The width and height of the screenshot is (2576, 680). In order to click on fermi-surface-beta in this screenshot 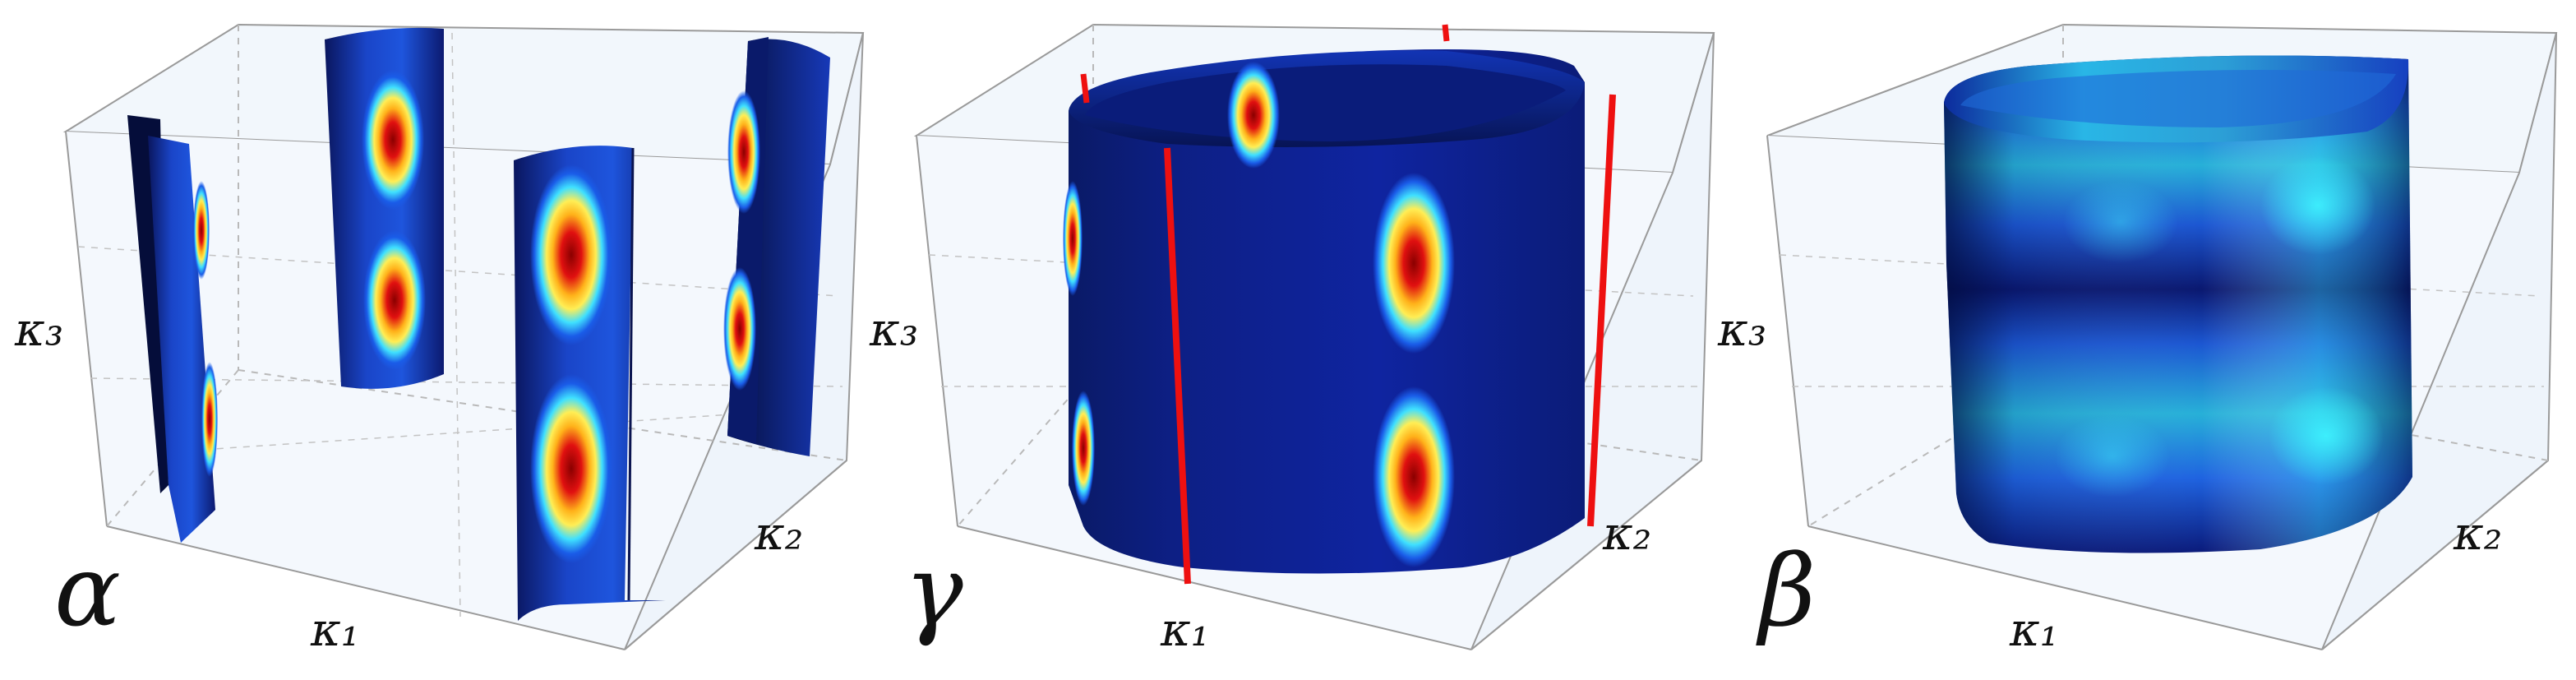, I will do `click(2178, 304)`.